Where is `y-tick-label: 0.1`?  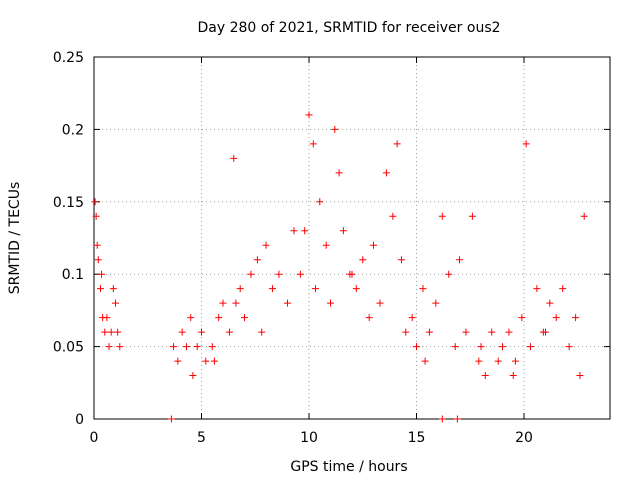 y-tick-label: 0.1 is located at coordinates (73, 275).